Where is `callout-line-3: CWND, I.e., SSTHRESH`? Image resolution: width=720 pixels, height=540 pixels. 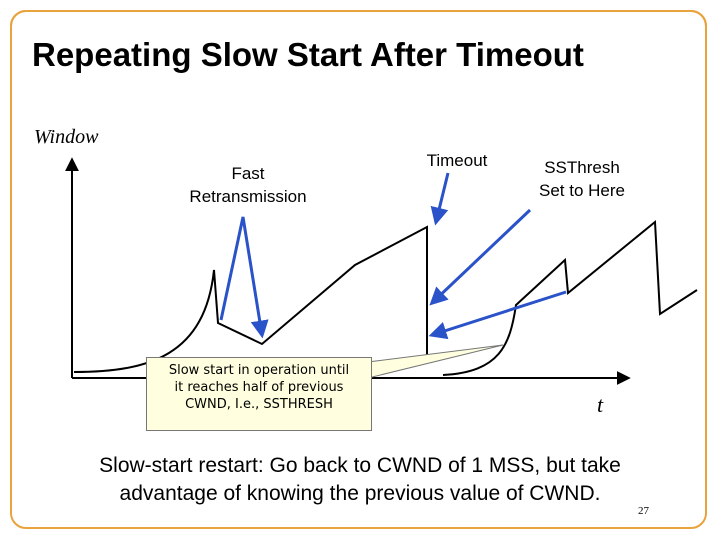 callout-line-3: CWND, I.e., SSTHRESH is located at coordinates (259, 404).